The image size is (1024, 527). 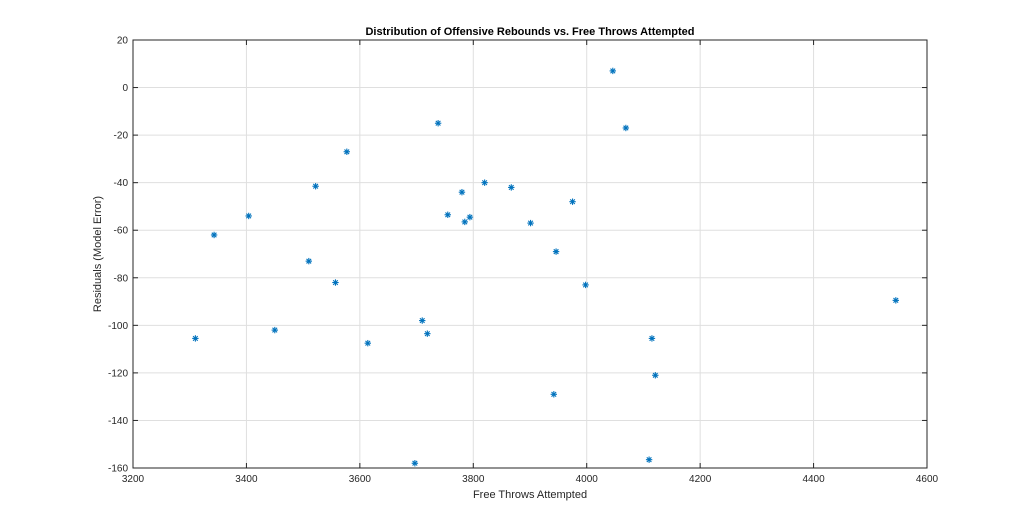 What do you see at coordinates (121, 136) in the screenshot?
I see `y-tick-label: -20` at bounding box center [121, 136].